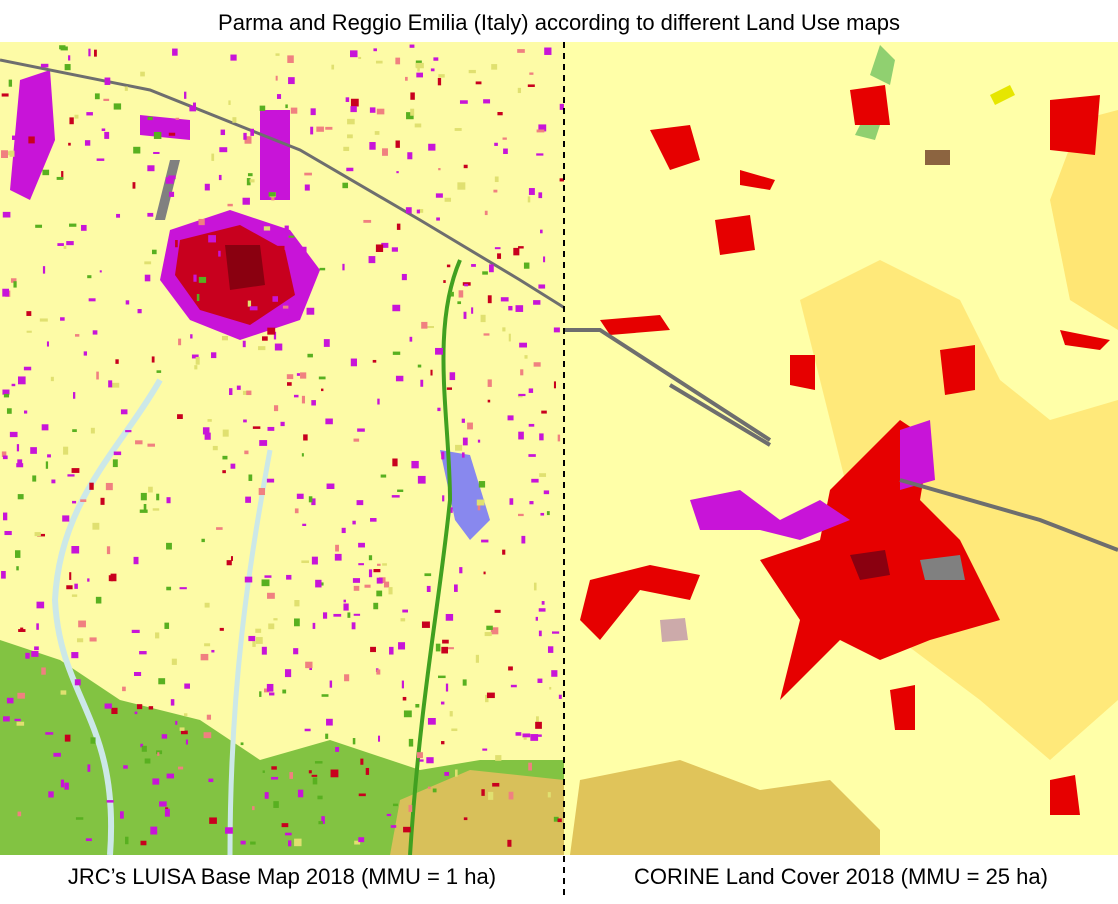 Image resolution: width=1118 pixels, height=904 pixels. I want to click on water-body, so click(465, 495).